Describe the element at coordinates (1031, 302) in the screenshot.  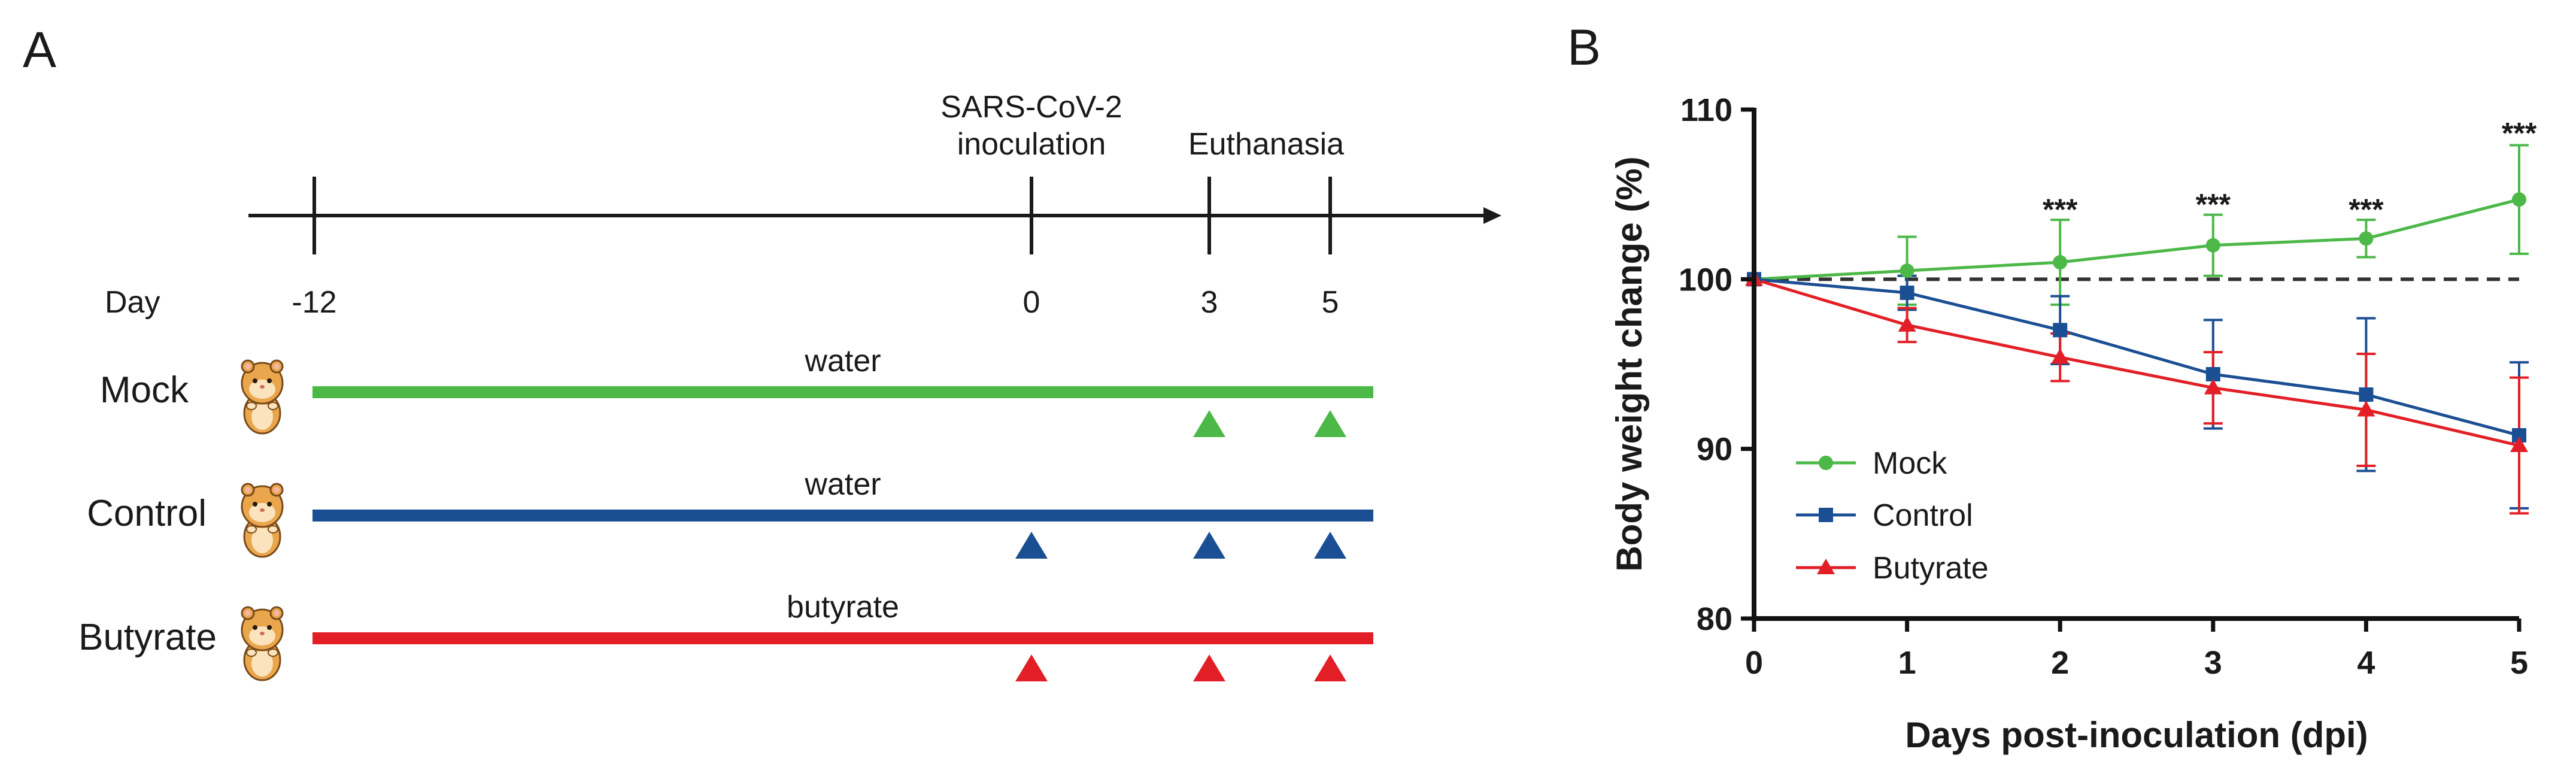
I see `day-tick-label: 0` at that location.